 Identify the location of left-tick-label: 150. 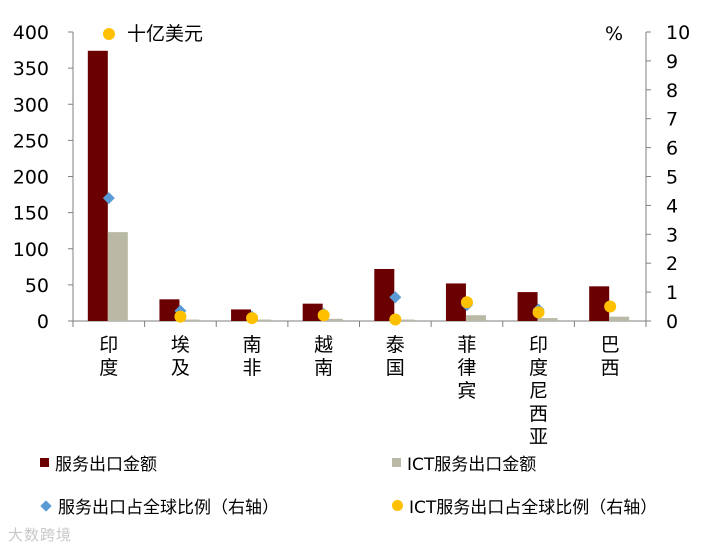
(31, 214).